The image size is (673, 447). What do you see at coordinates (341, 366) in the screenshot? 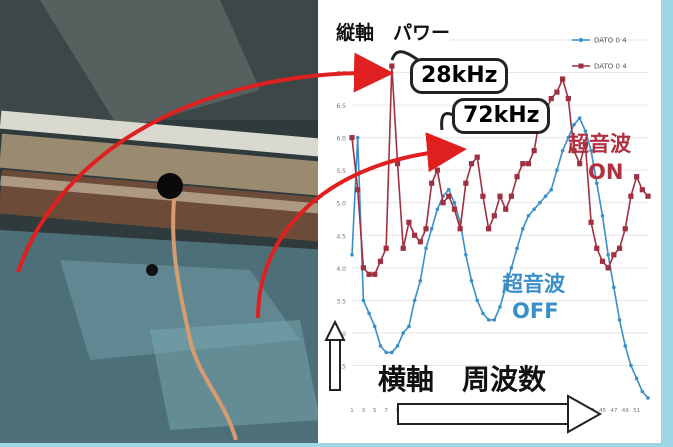
I see `y-tick-label: 2.5` at bounding box center [341, 366].